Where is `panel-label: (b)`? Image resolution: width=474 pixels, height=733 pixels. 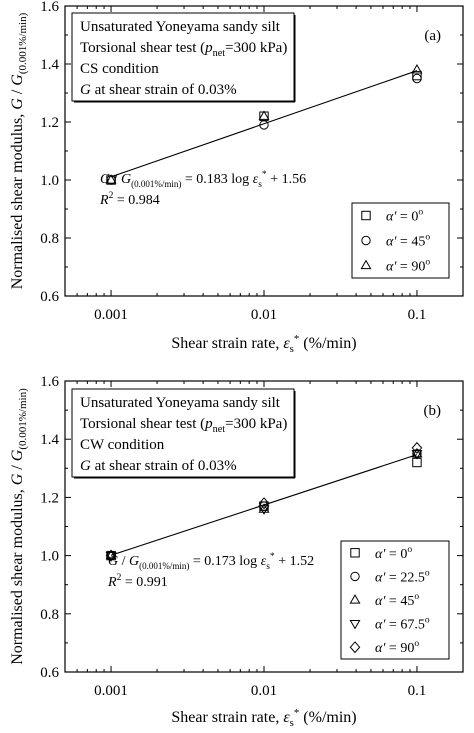 panel-label: (b) is located at coordinates (433, 411).